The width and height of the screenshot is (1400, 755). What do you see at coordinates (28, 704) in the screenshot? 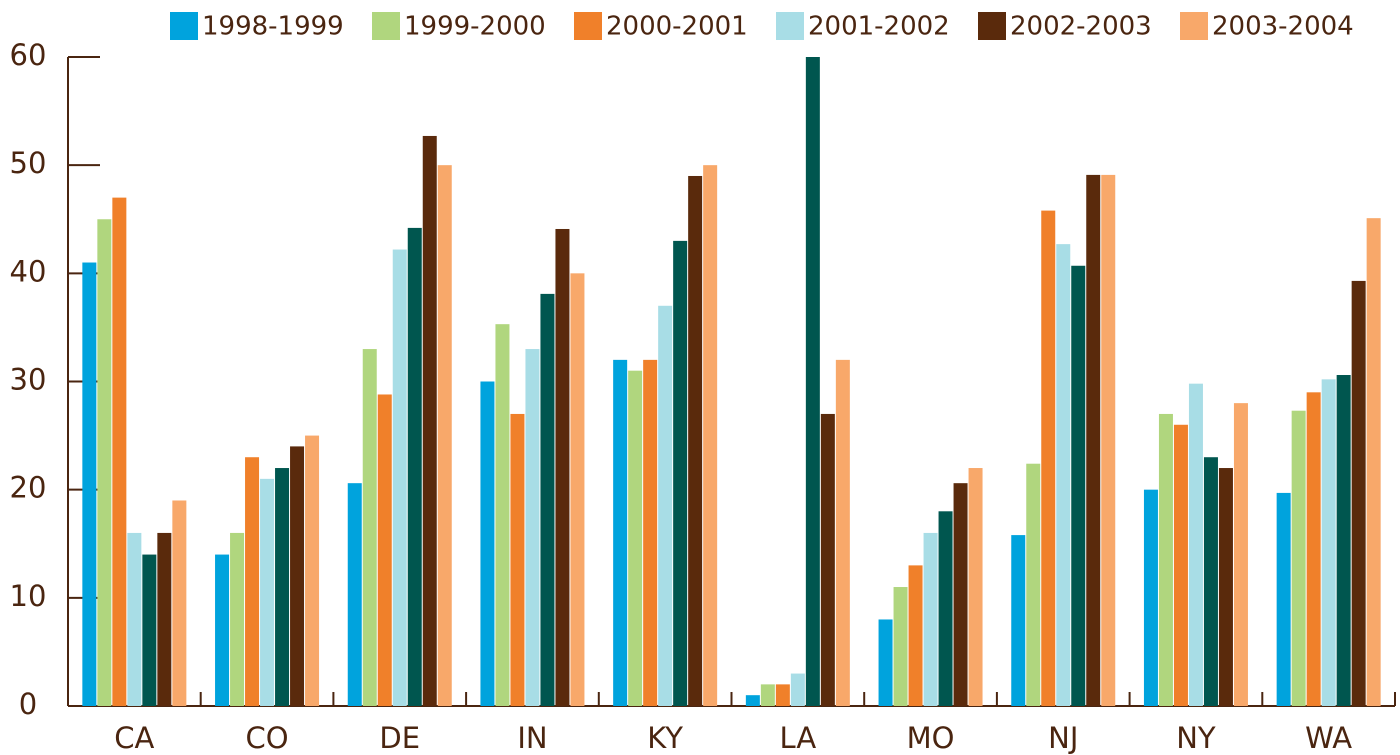
I see `y-tick-label: 0` at bounding box center [28, 704].